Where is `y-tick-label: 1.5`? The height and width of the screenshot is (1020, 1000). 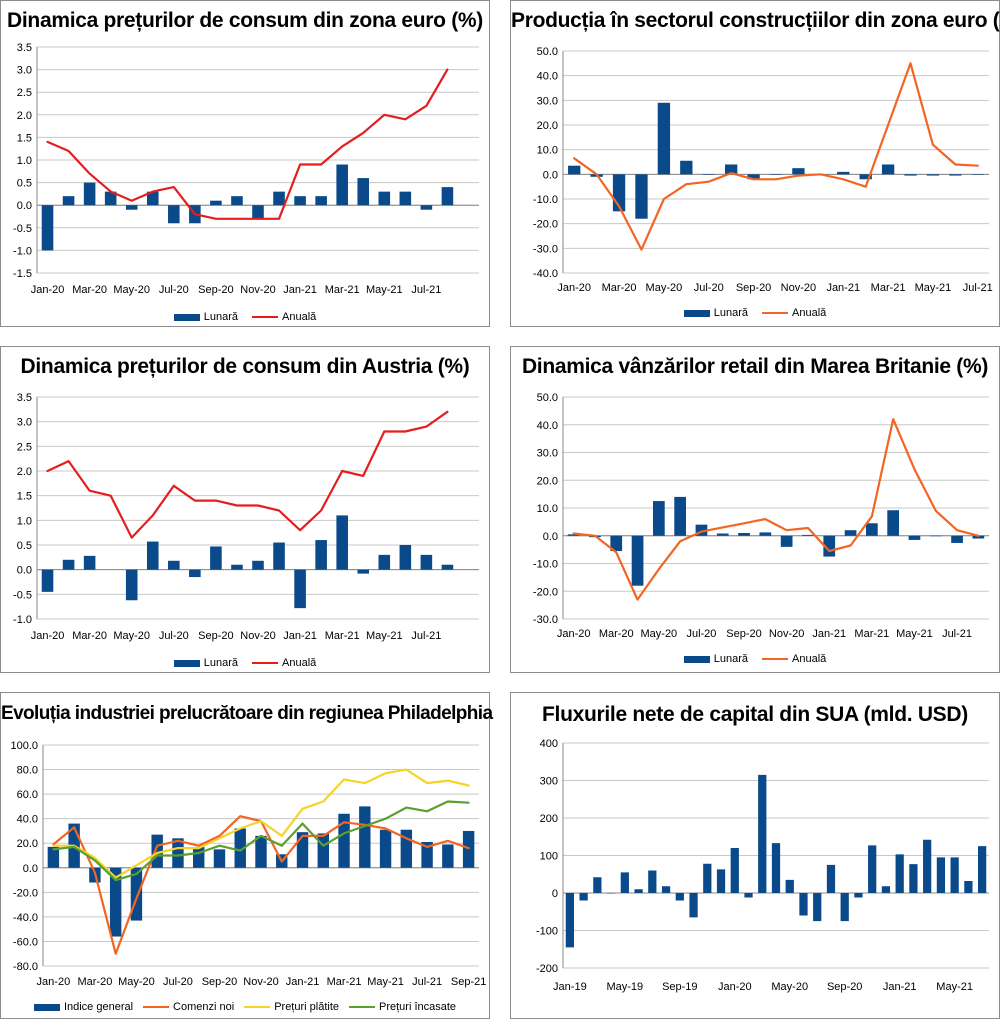 y-tick-label: 1.5 is located at coordinates (24, 138).